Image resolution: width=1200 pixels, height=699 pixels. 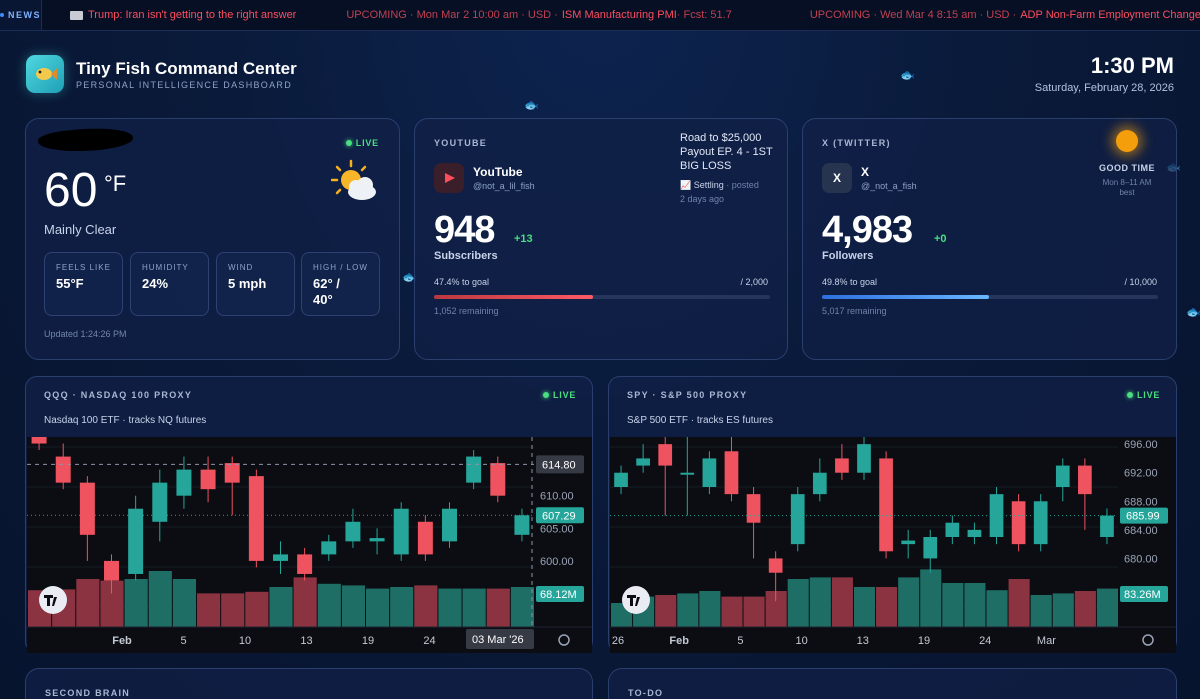 What do you see at coordinates (719, 185) in the screenshot?
I see `latest-video-meta: 📈 Settling · posted` at bounding box center [719, 185].